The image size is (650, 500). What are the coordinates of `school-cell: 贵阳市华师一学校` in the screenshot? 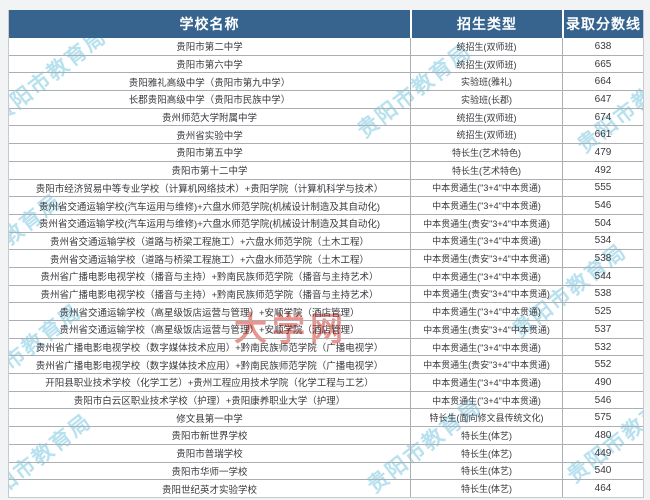 It's located at (209, 472).